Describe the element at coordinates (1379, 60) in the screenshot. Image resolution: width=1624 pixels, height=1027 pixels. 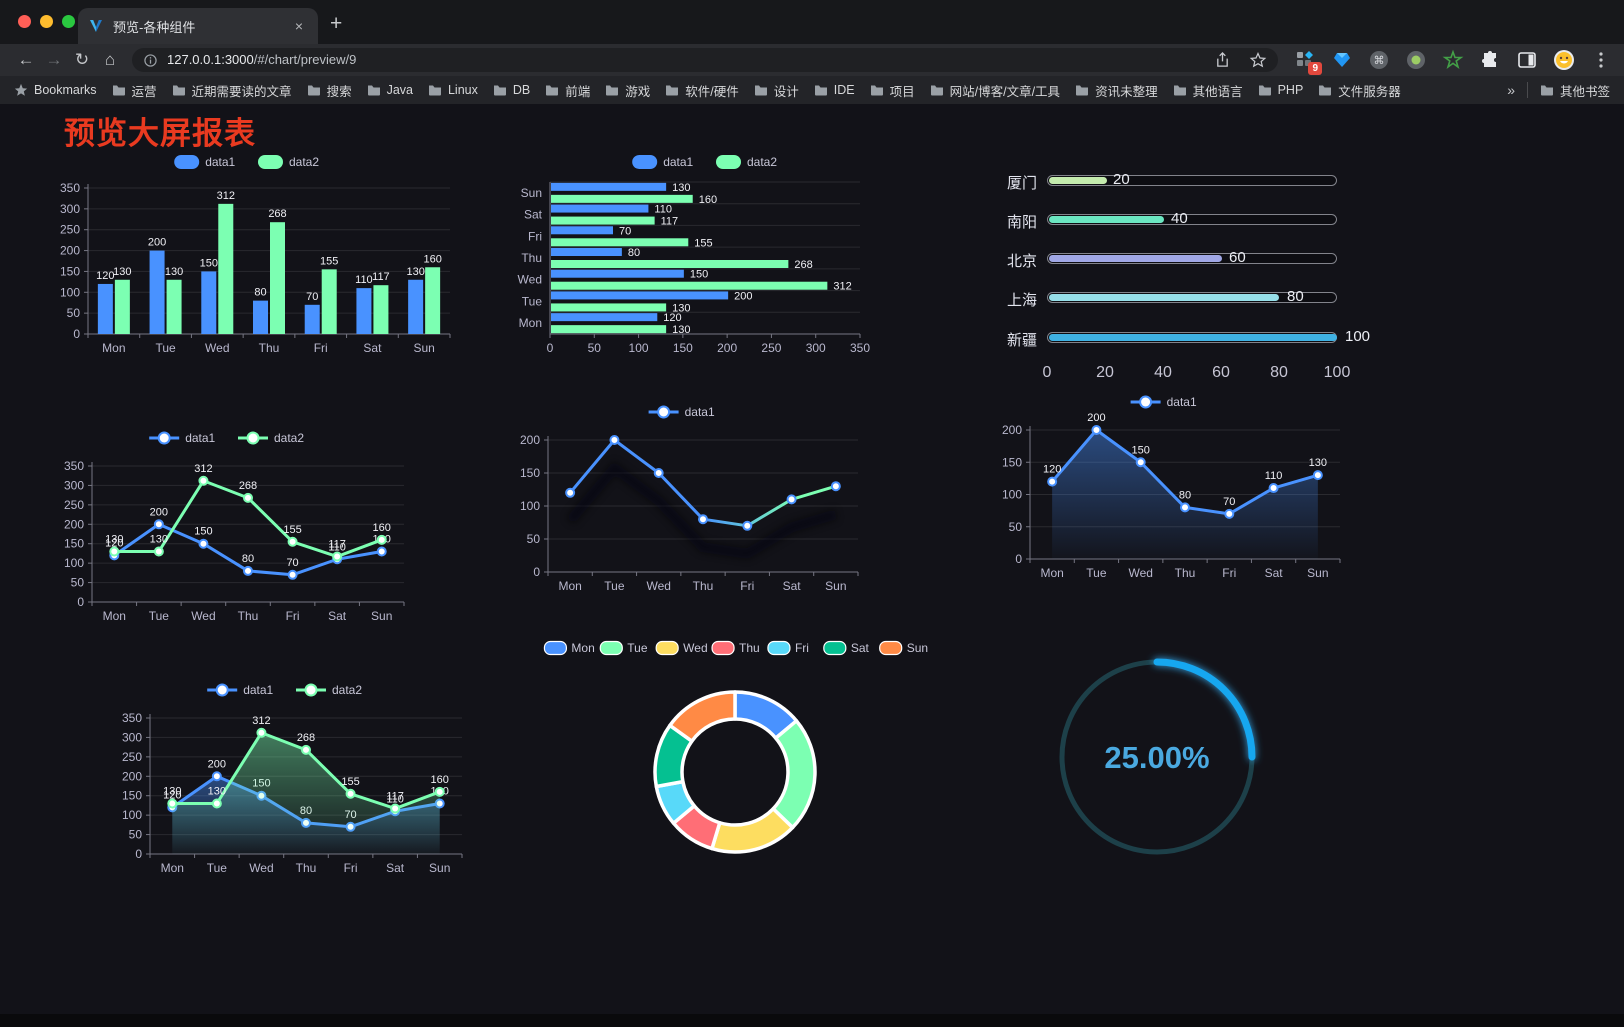
I see `command-extension-icon: ⌘` at that location.